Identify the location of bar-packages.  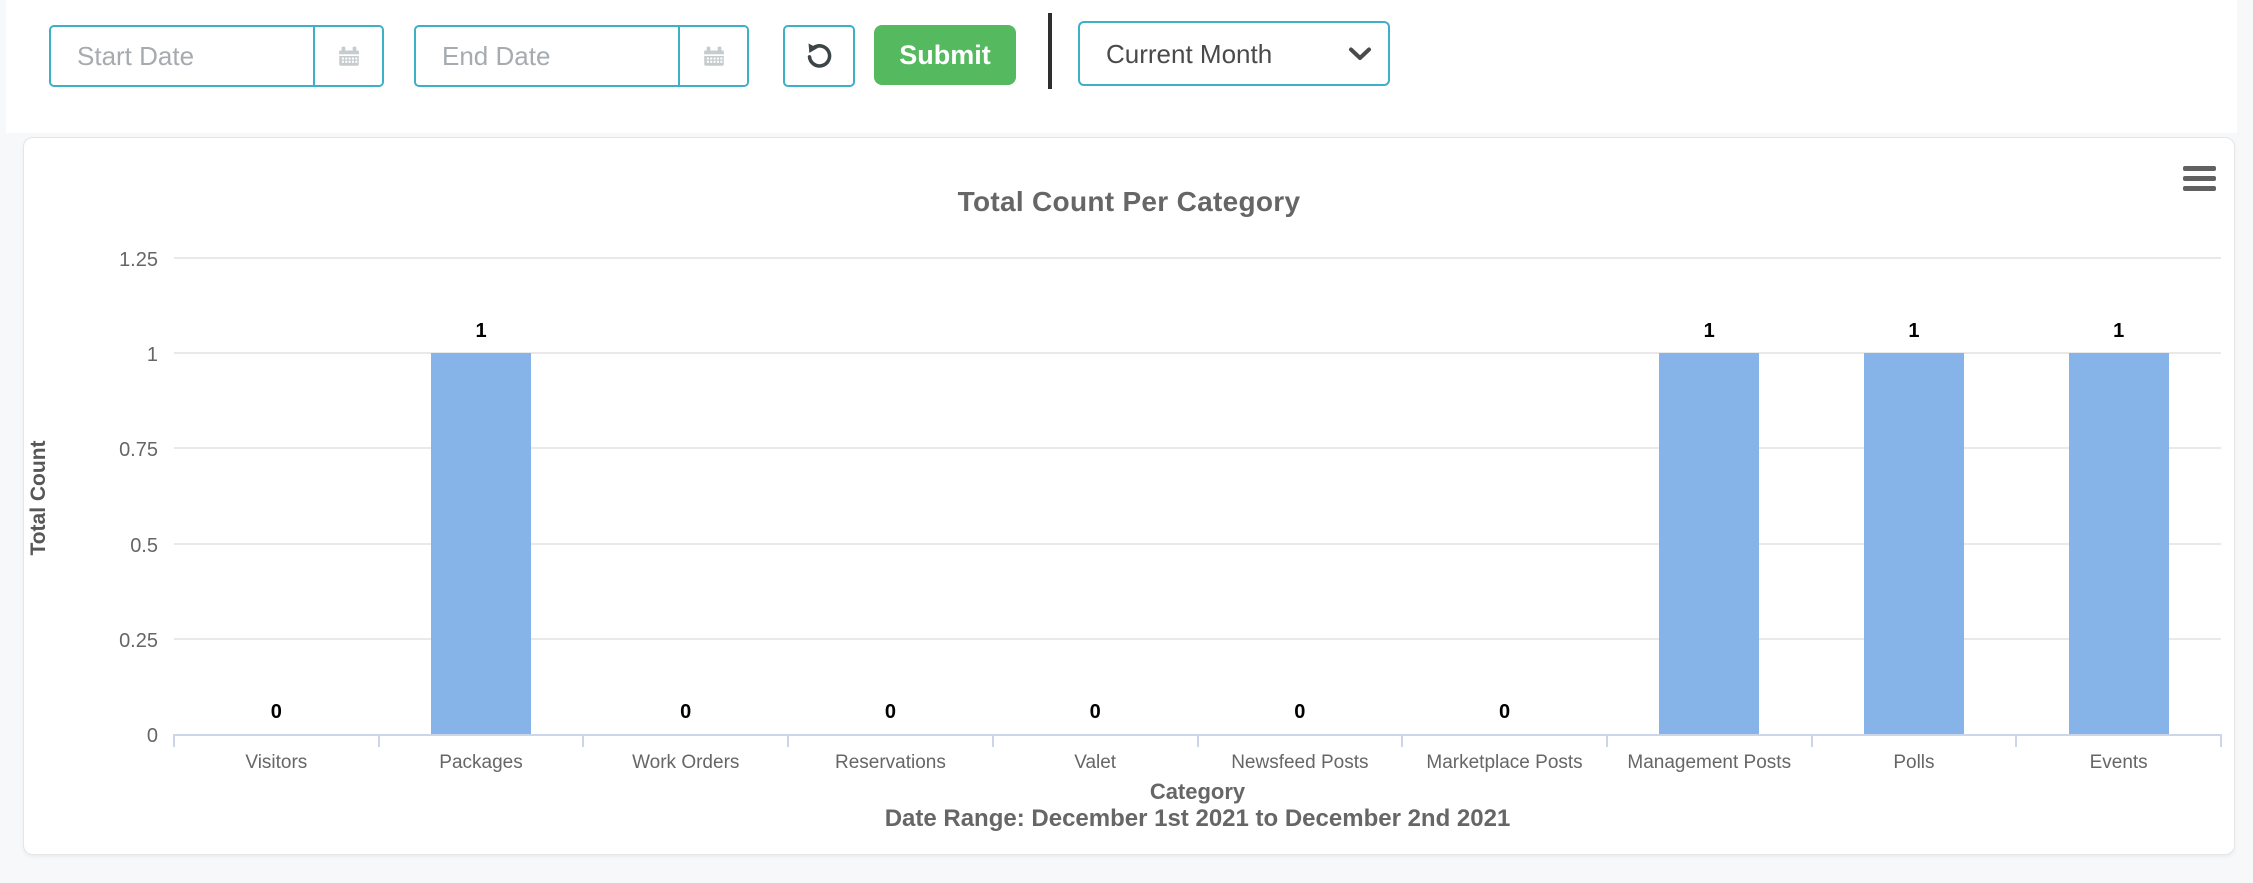
(481, 543).